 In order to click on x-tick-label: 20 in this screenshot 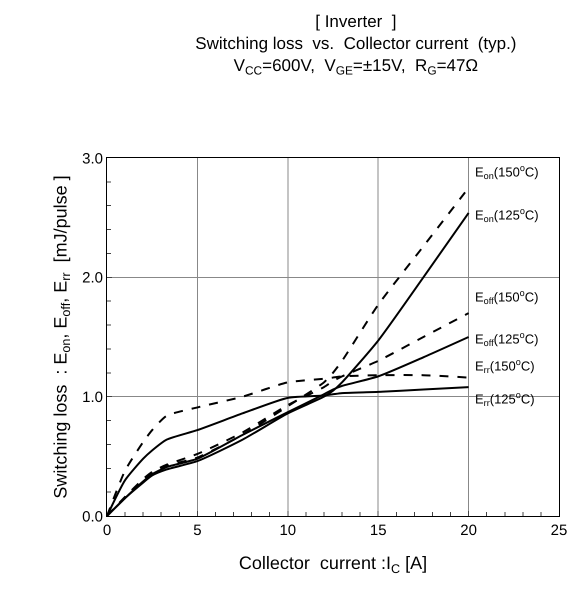, I will do `click(468, 530)`.